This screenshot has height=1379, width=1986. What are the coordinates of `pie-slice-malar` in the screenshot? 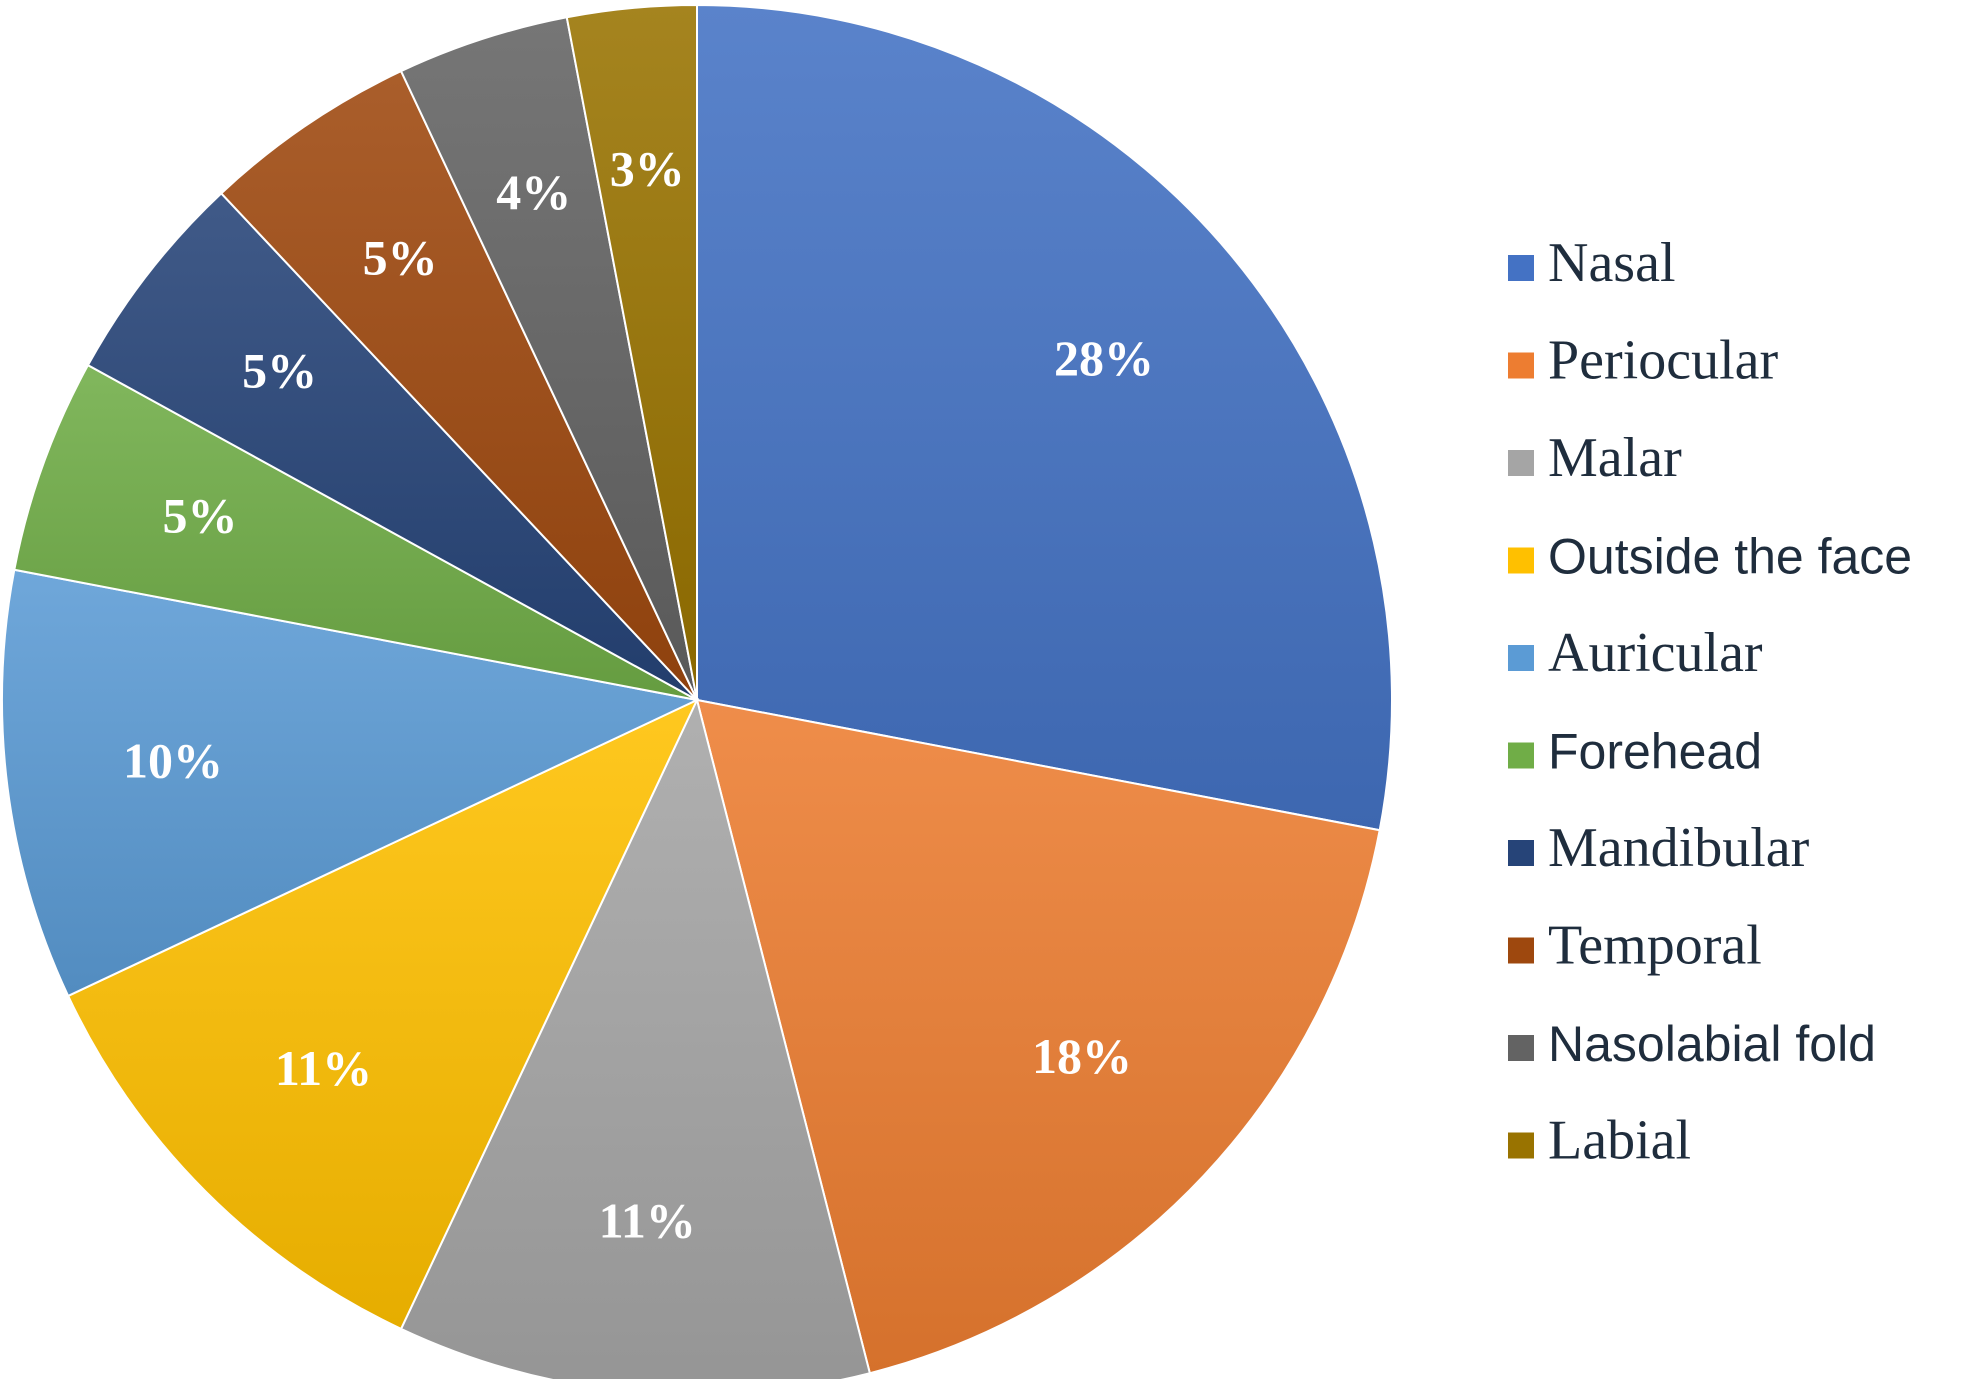 It's located at (635, 1038).